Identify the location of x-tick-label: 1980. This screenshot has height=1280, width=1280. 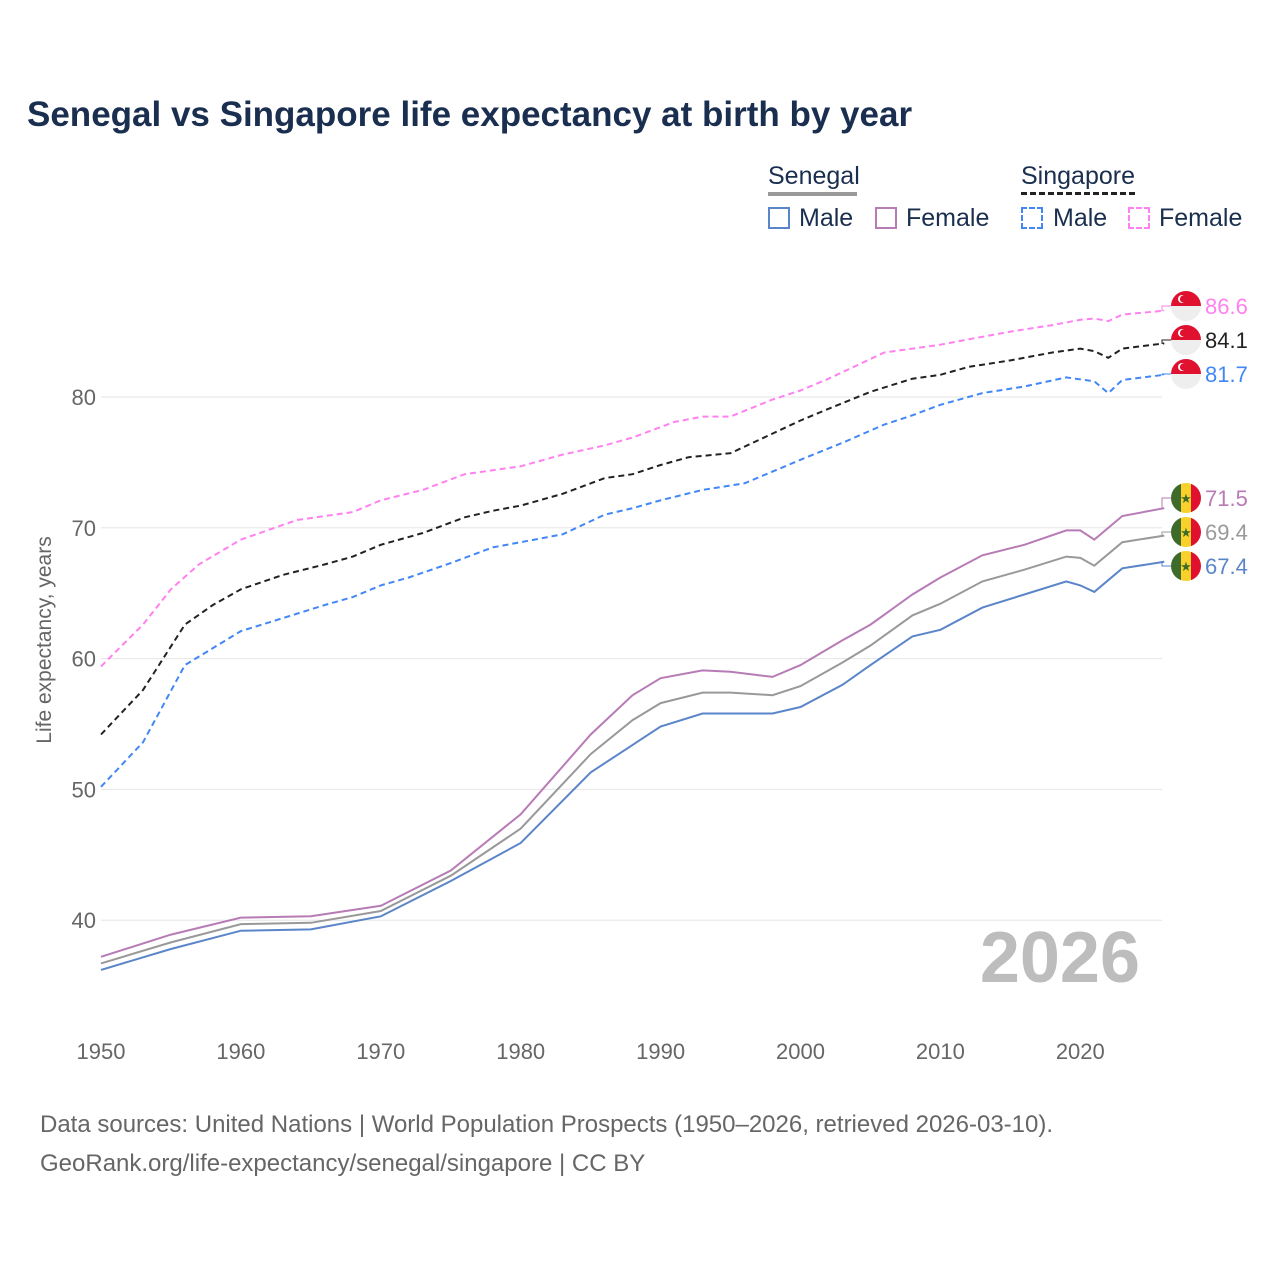
(520, 1051).